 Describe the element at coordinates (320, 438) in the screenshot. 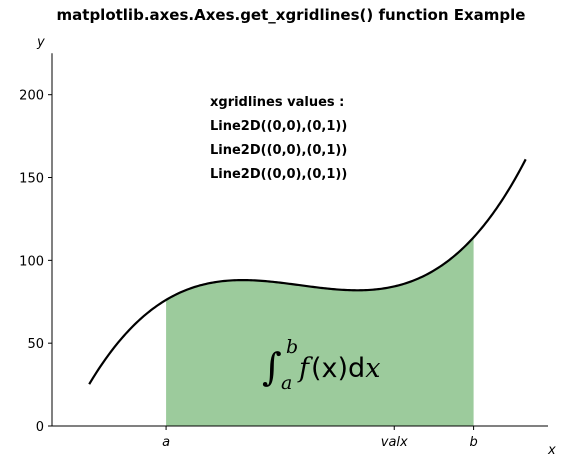

I see `x-ticks: a valx b` at that location.